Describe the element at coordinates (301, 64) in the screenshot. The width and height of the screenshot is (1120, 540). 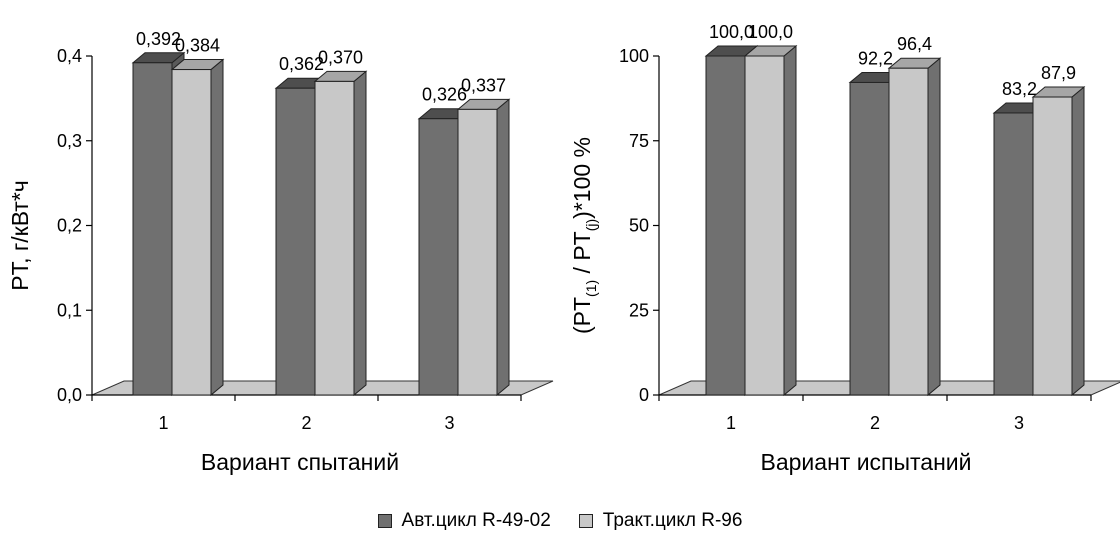
I see `chart1-data-label: 0,362` at that location.